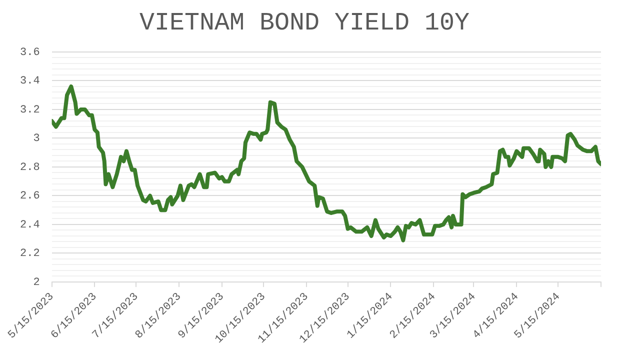 This screenshot has width=623, height=349. Describe the element at coordinates (30, 225) in the screenshot. I see `y-tick-label: 2.4` at that location.